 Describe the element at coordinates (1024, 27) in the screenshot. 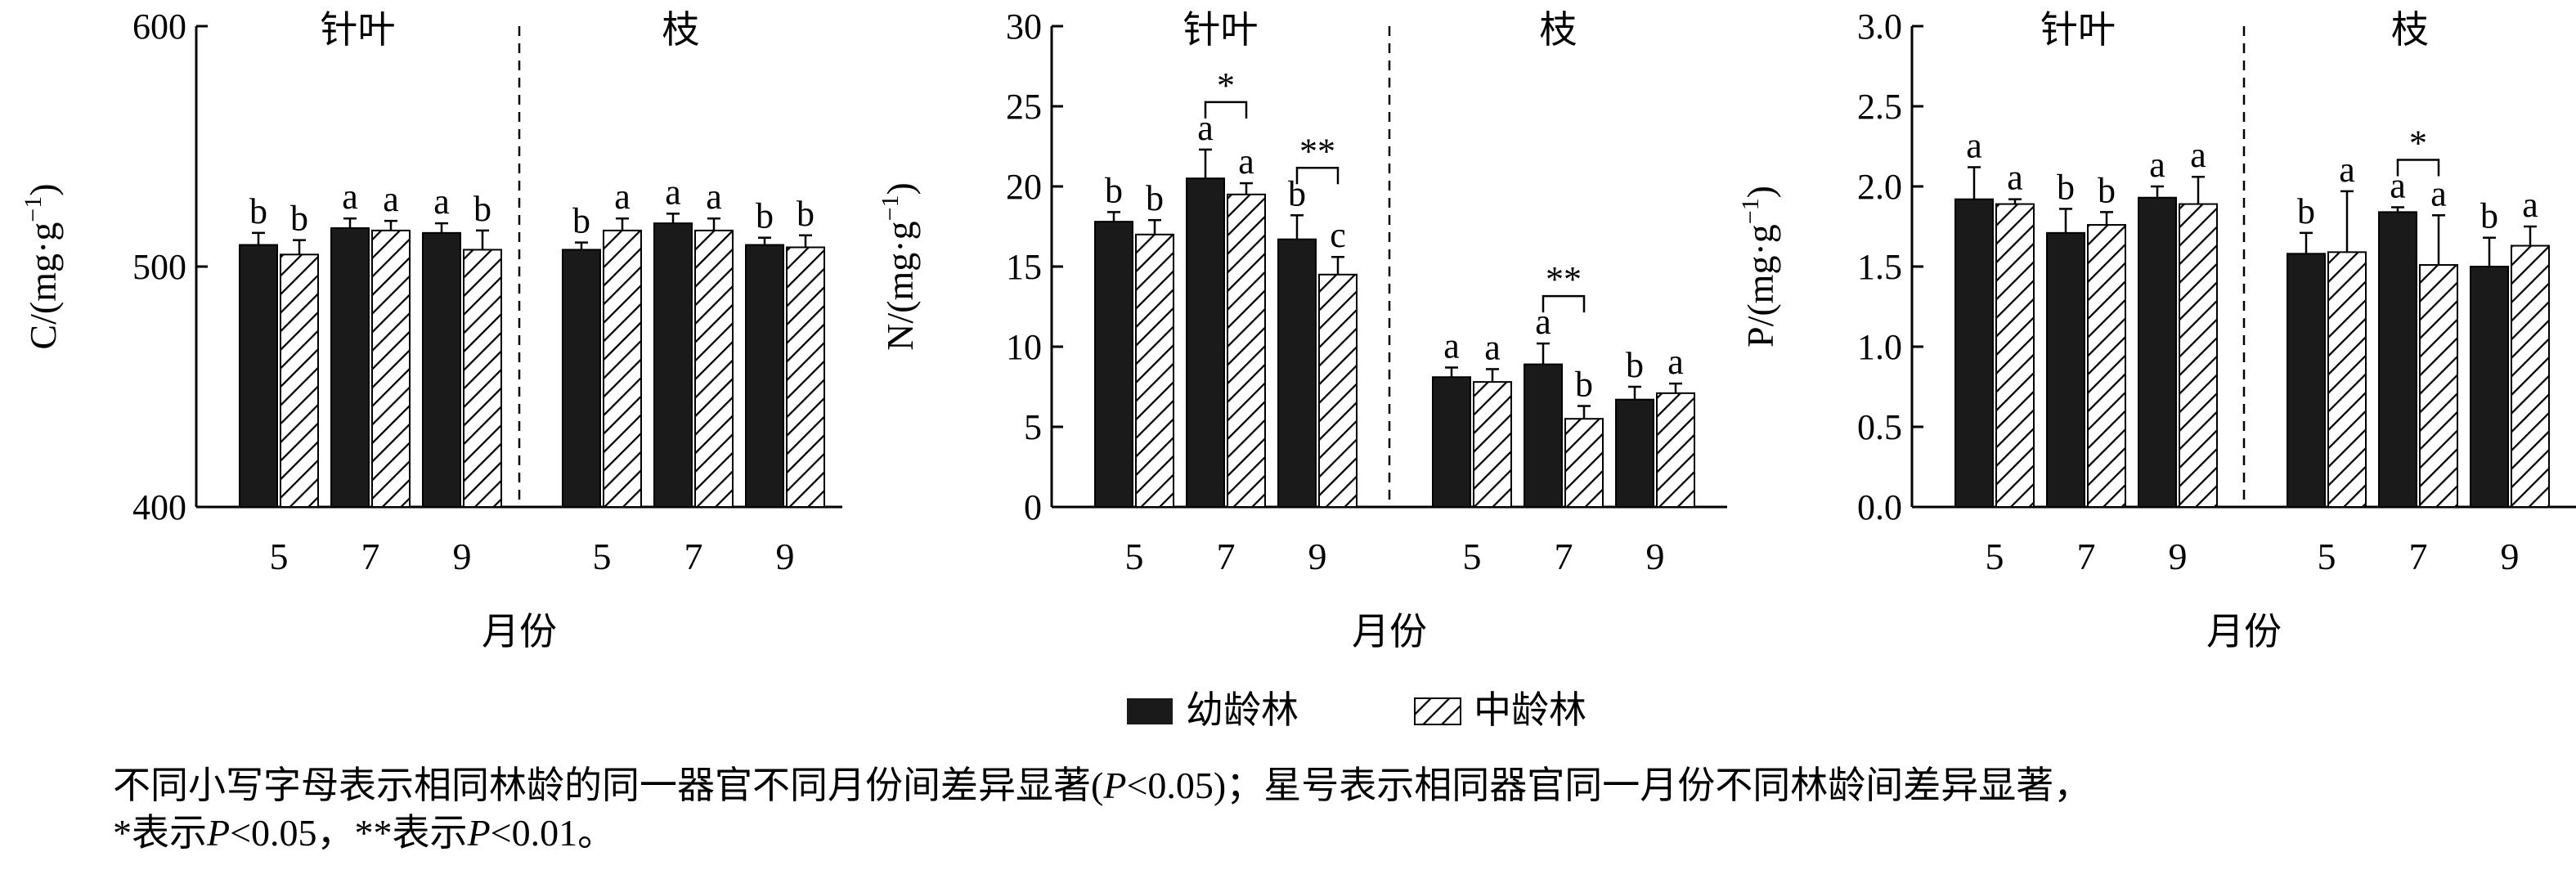

I see `y-tick-label: 30` at that location.